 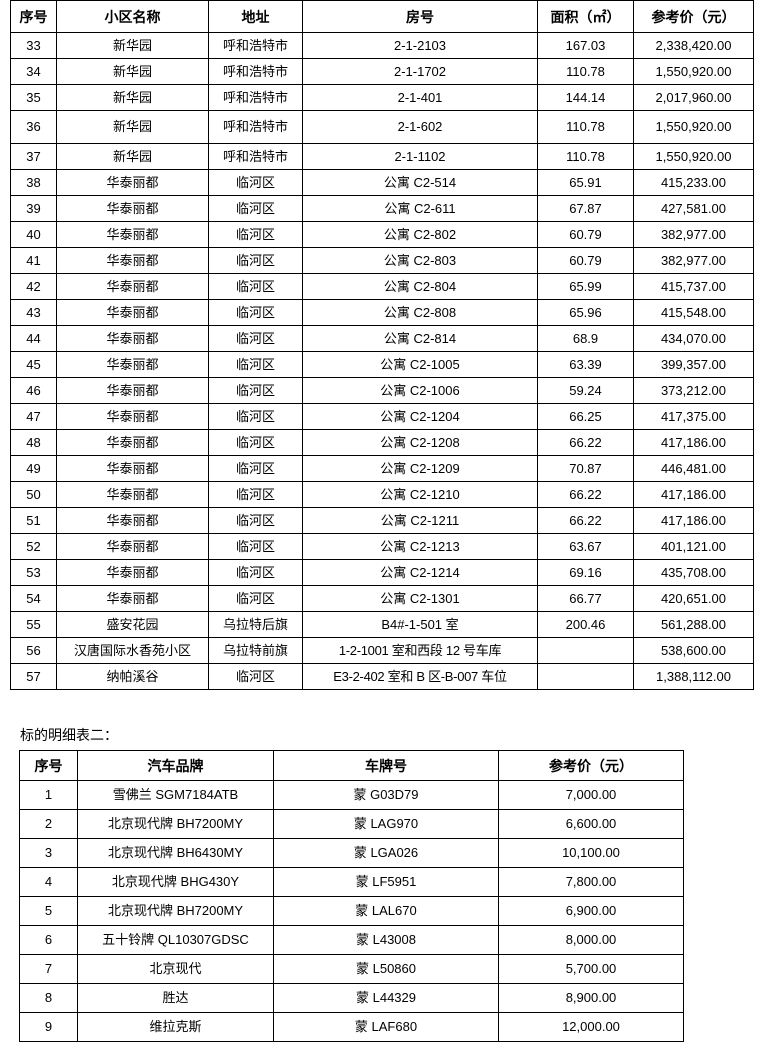 I want to click on table-row: 33 新华园 呼和浩特市 2-1-2103 167.03 2,338,420.00, so click(x=382, y=45).